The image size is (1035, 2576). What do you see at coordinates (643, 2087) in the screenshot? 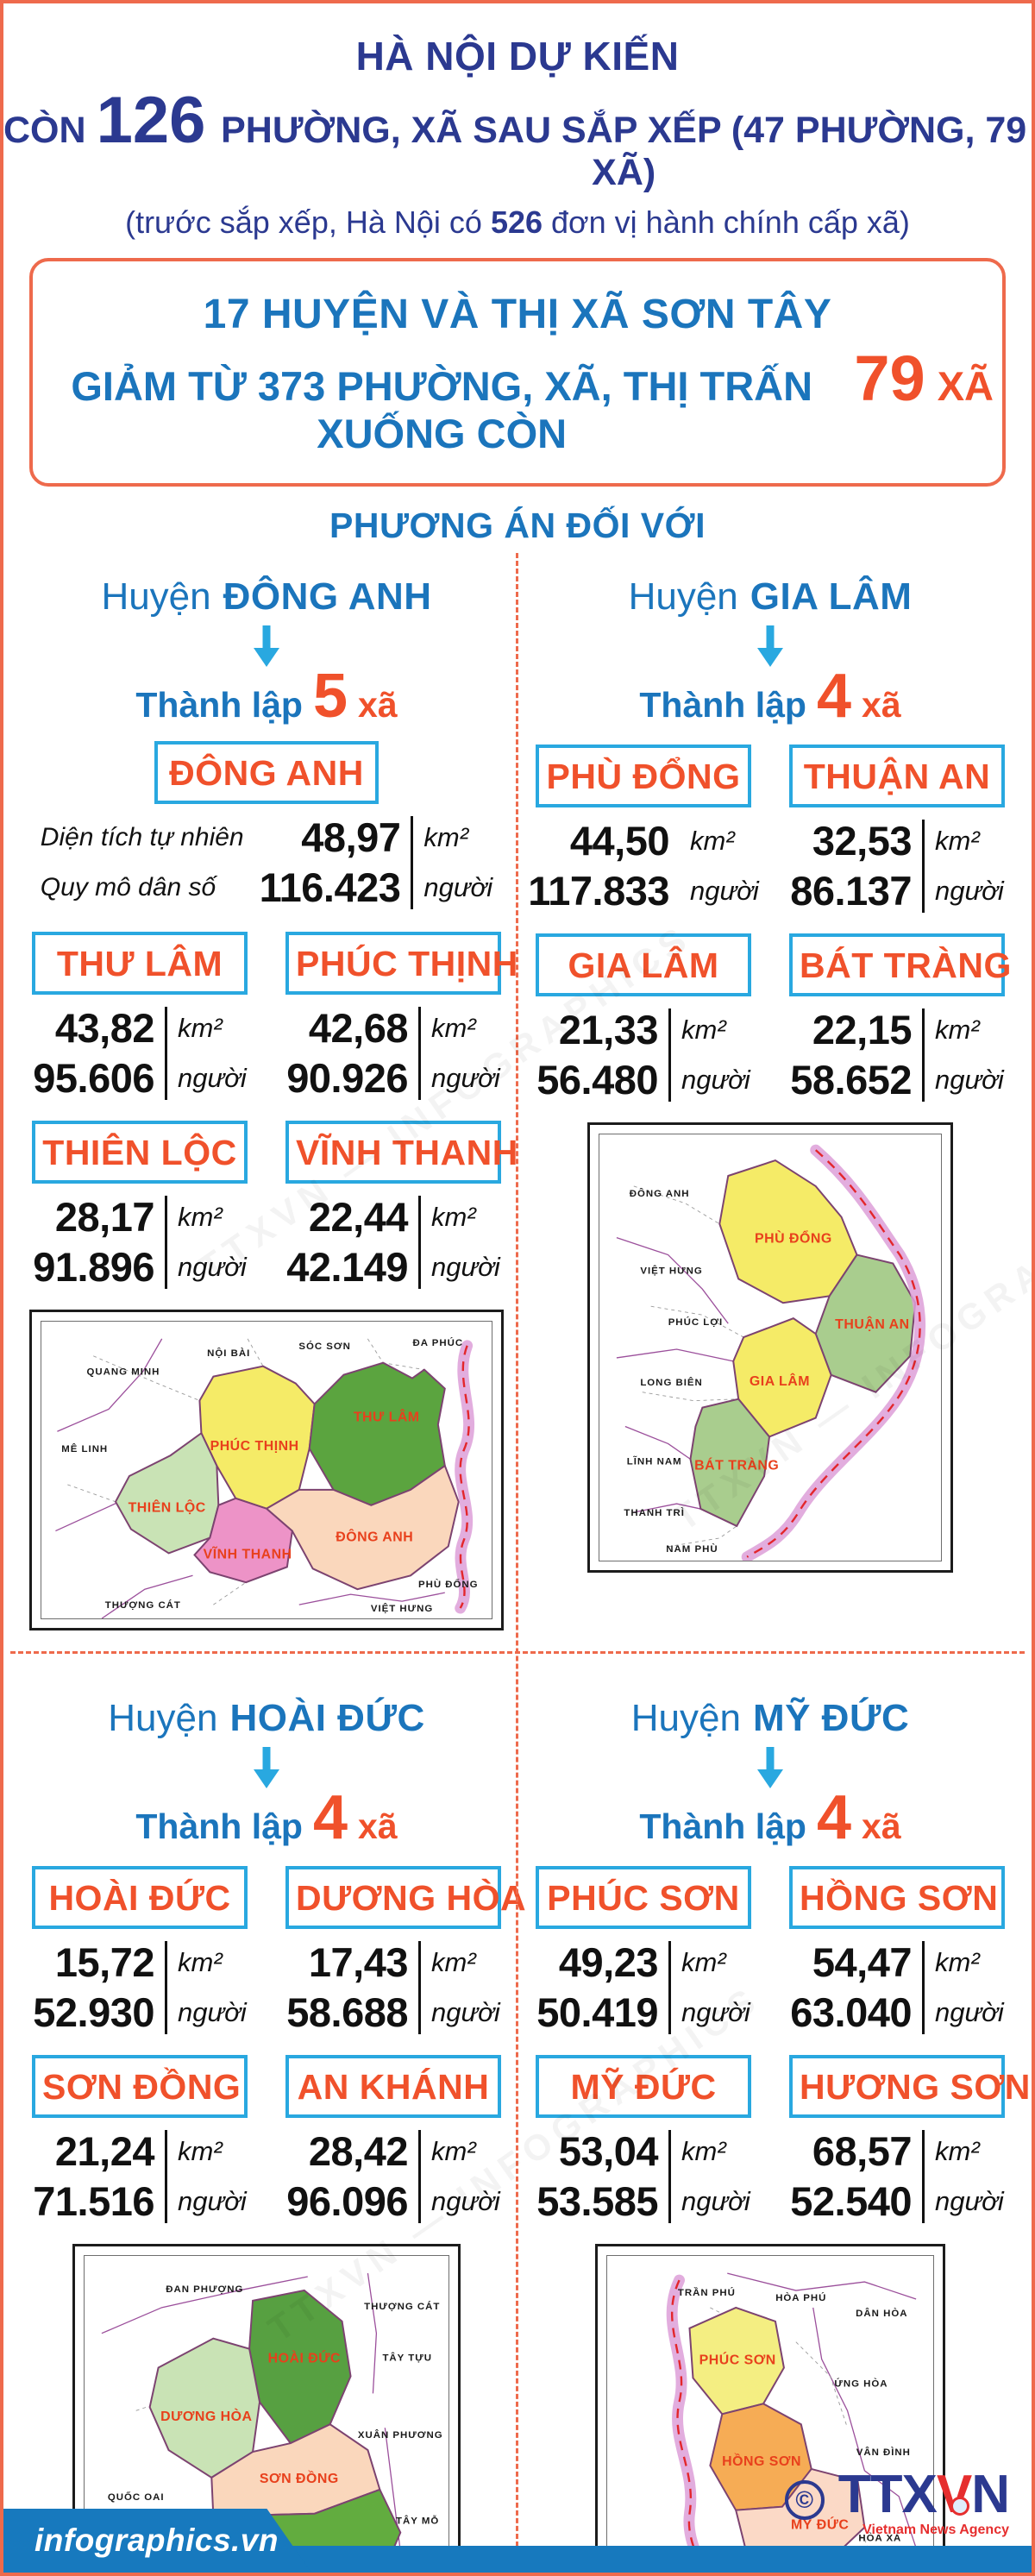
I see `ward-name: MỸ ĐỨC` at bounding box center [643, 2087].